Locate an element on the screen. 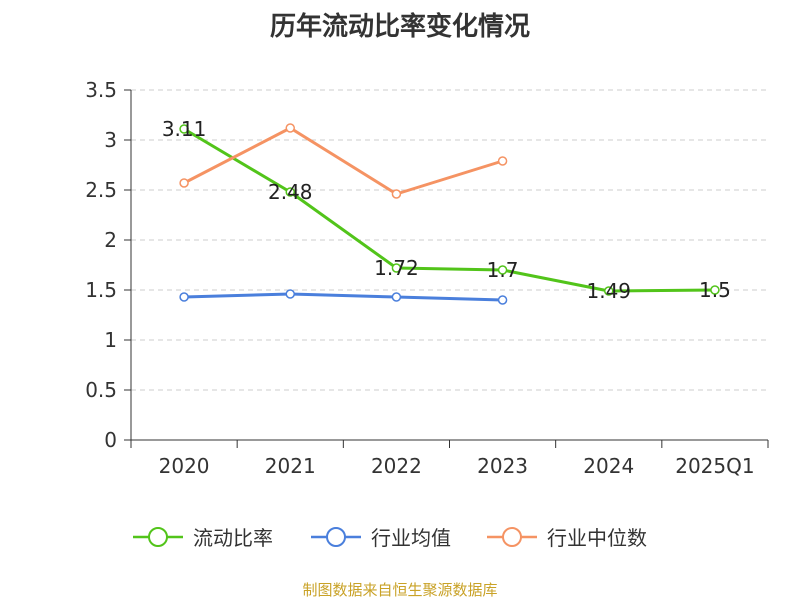 The width and height of the screenshot is (800, 600). x-tick-label: 2025Q1 is located at coordinates (714, 466).